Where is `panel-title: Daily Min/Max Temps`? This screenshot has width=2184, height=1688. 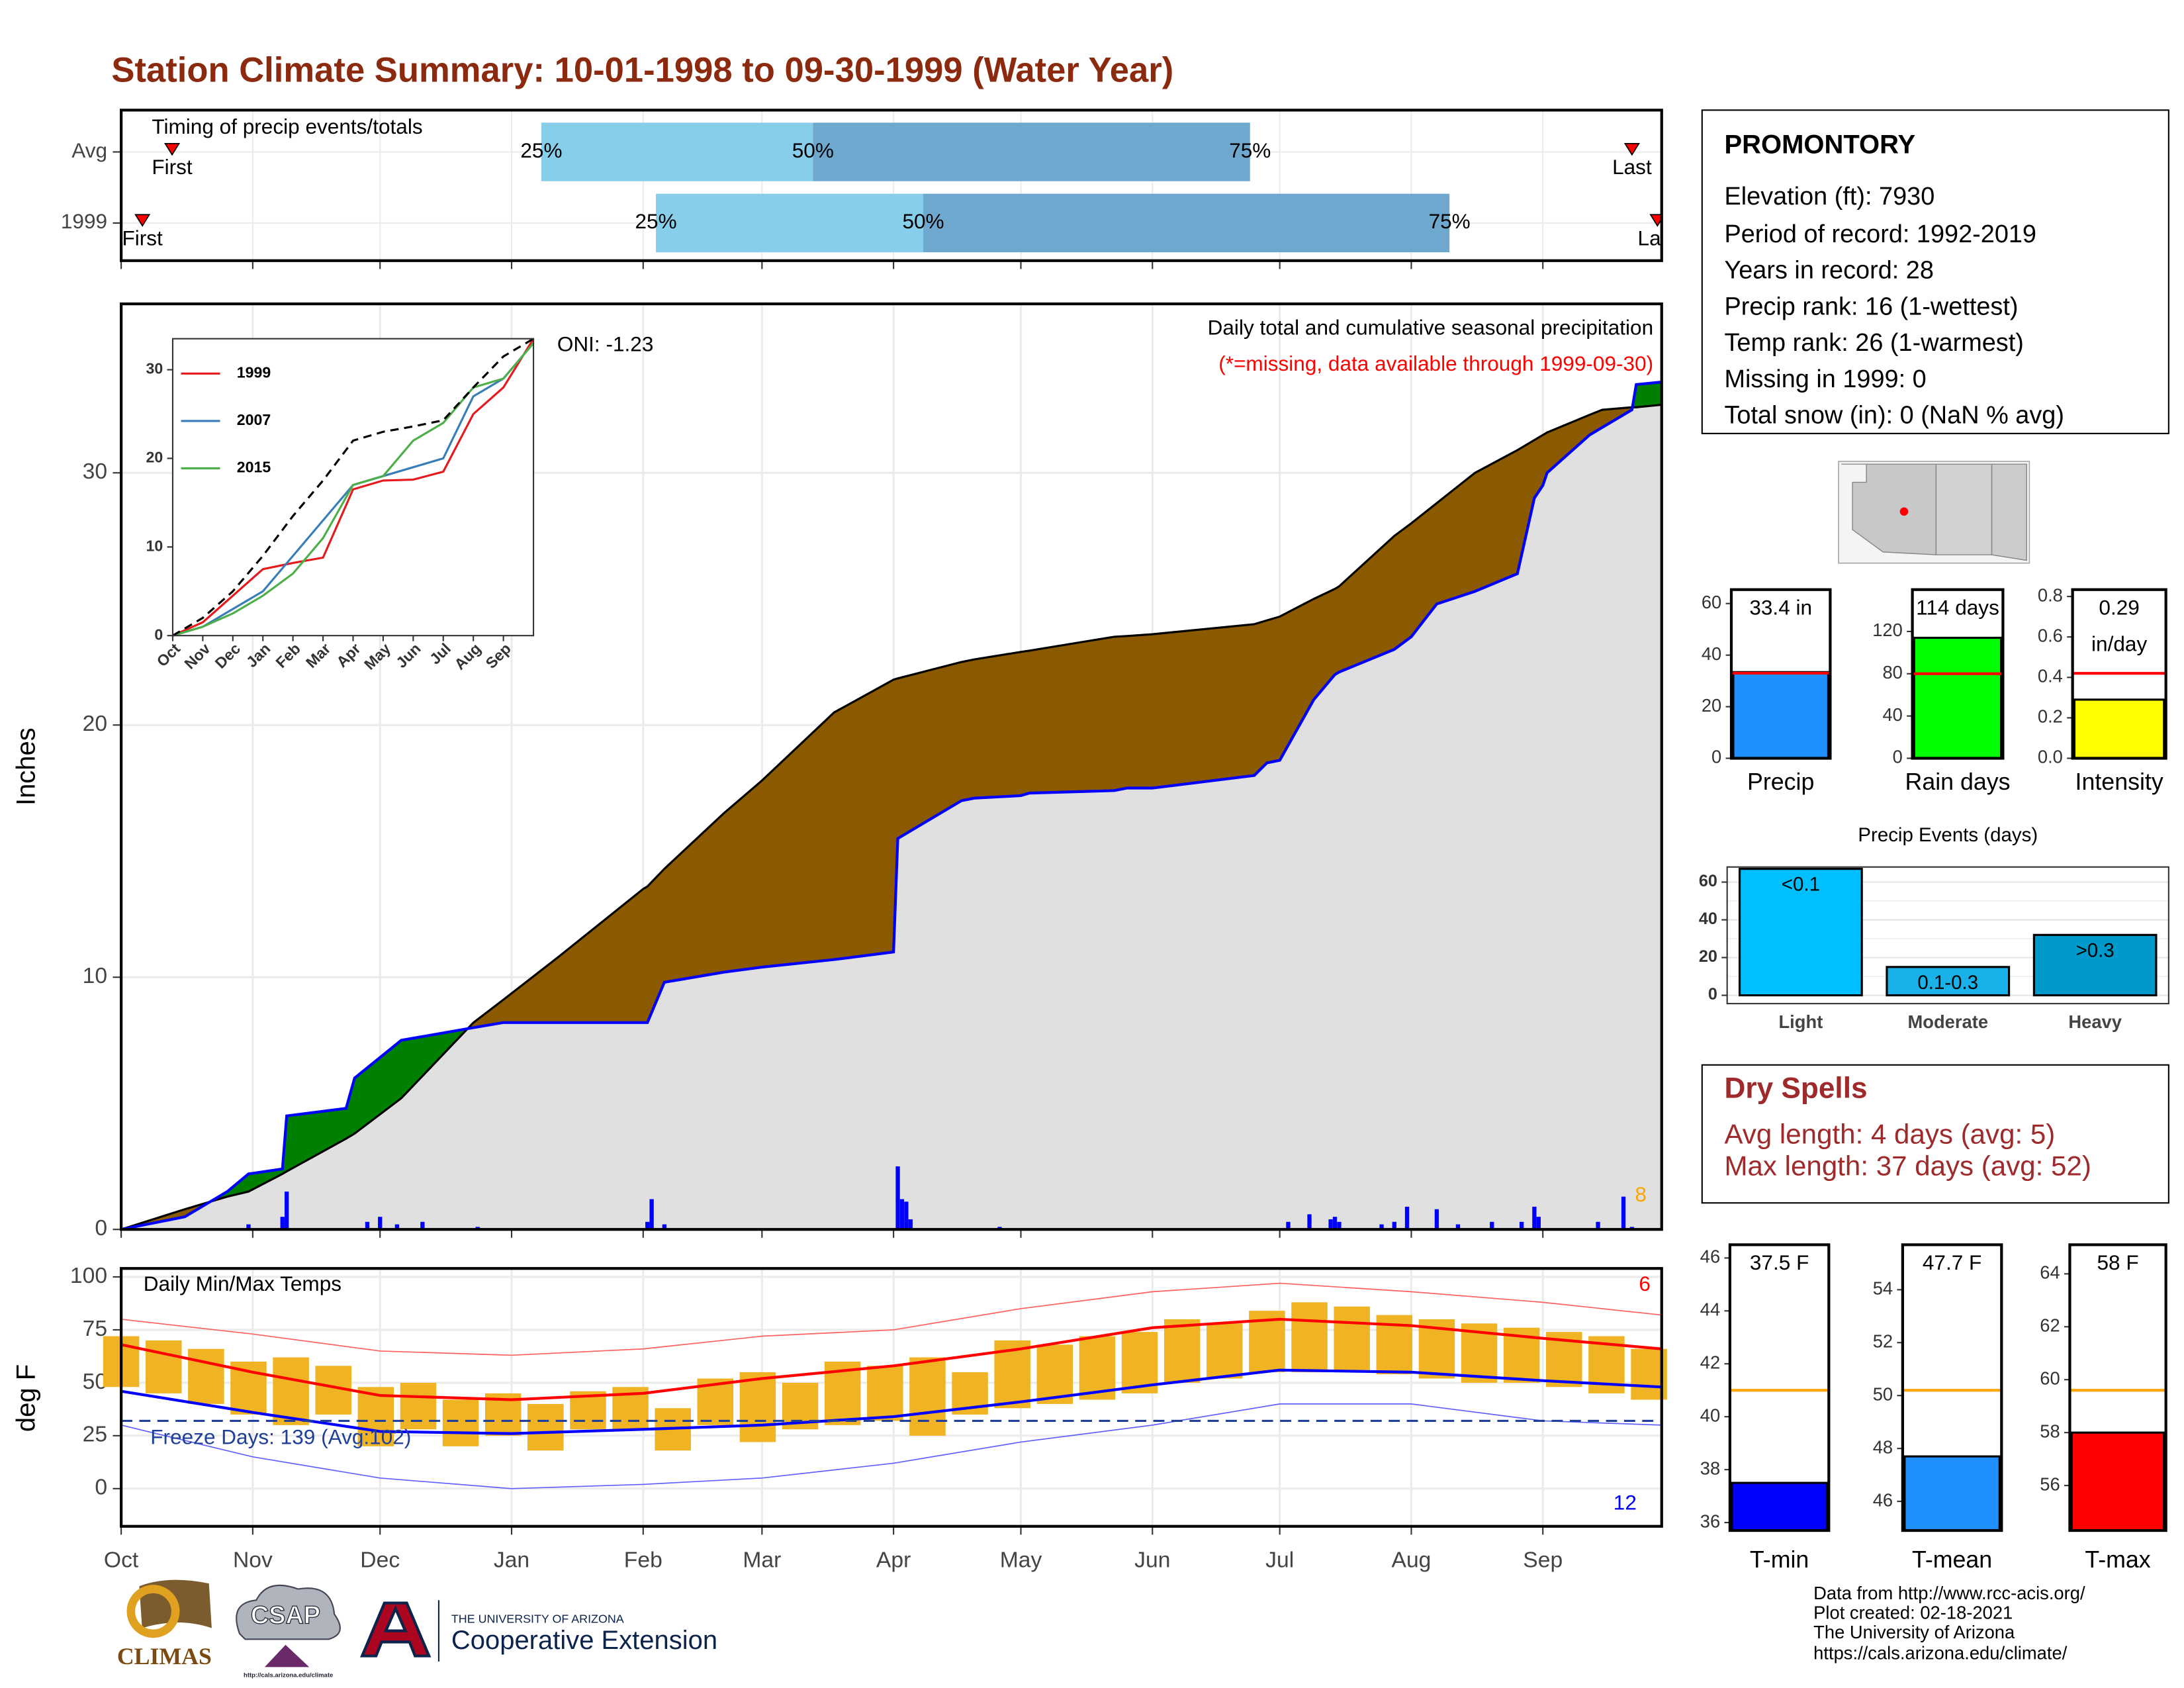
panel-title: Daily Min/Max Temps is located at coordinates (242, 1283).